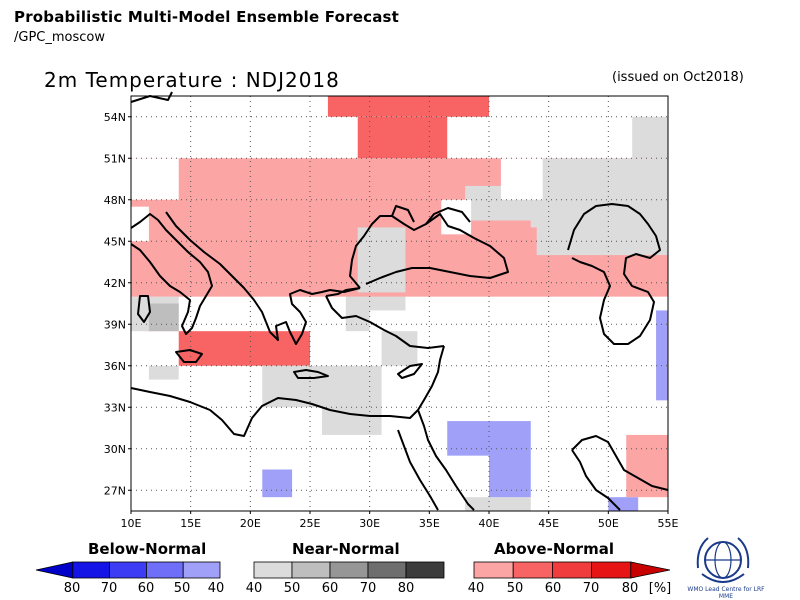  Describe the element at coordinates (192, 80) in the screenshot. I see `map-title: 2m Temperature : NDJ2018` at that location.